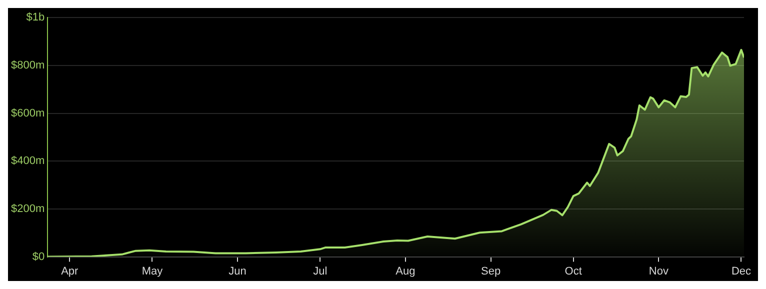  I want to click on x-tick-label: May, so click(153, 271).